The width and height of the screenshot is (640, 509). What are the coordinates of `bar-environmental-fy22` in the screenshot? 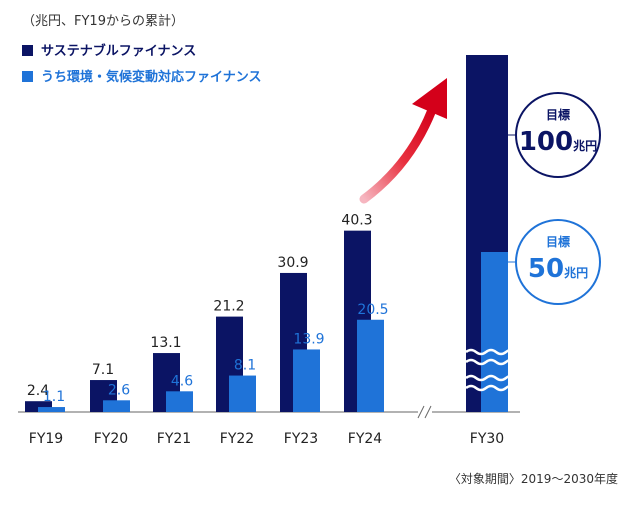 It's located at (242, 393).